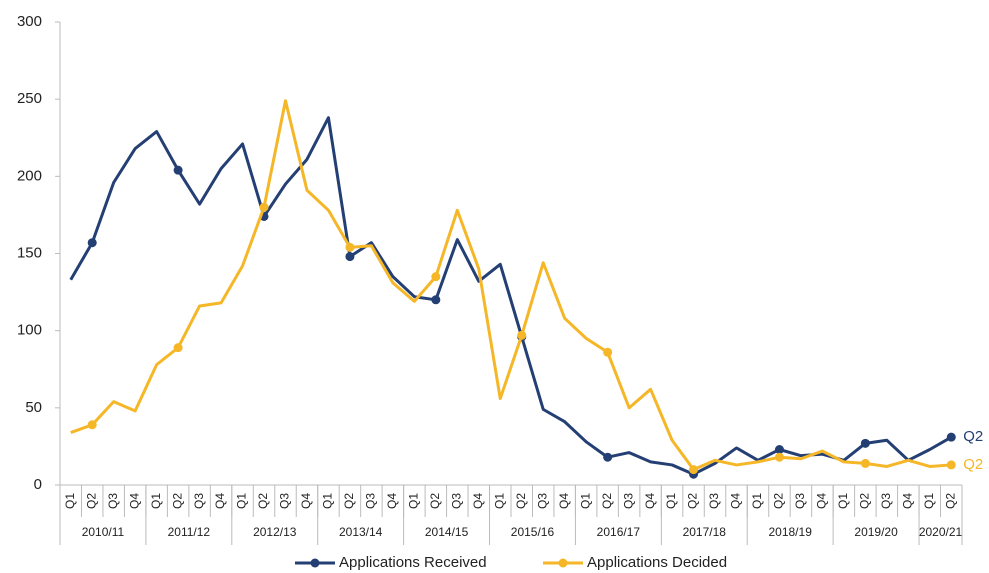 The image size is (989, 573). Describe the element at coordinates (29, 252) in the screenshot. I see `y-tick-label: 150` at that location.